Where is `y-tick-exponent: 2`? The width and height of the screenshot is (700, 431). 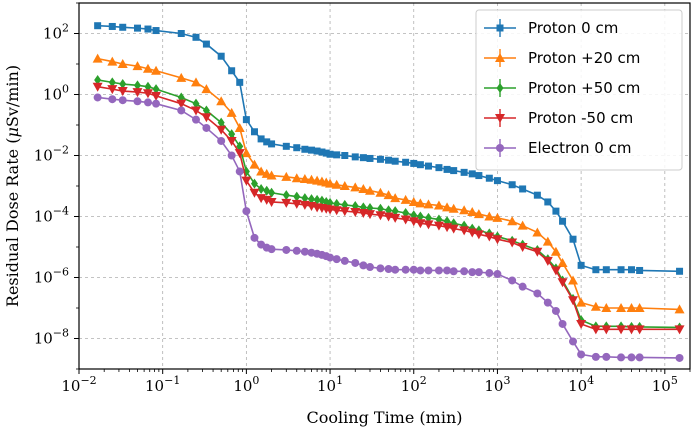 y-tick-exponent: 2 is located at coordinates (65, 28).